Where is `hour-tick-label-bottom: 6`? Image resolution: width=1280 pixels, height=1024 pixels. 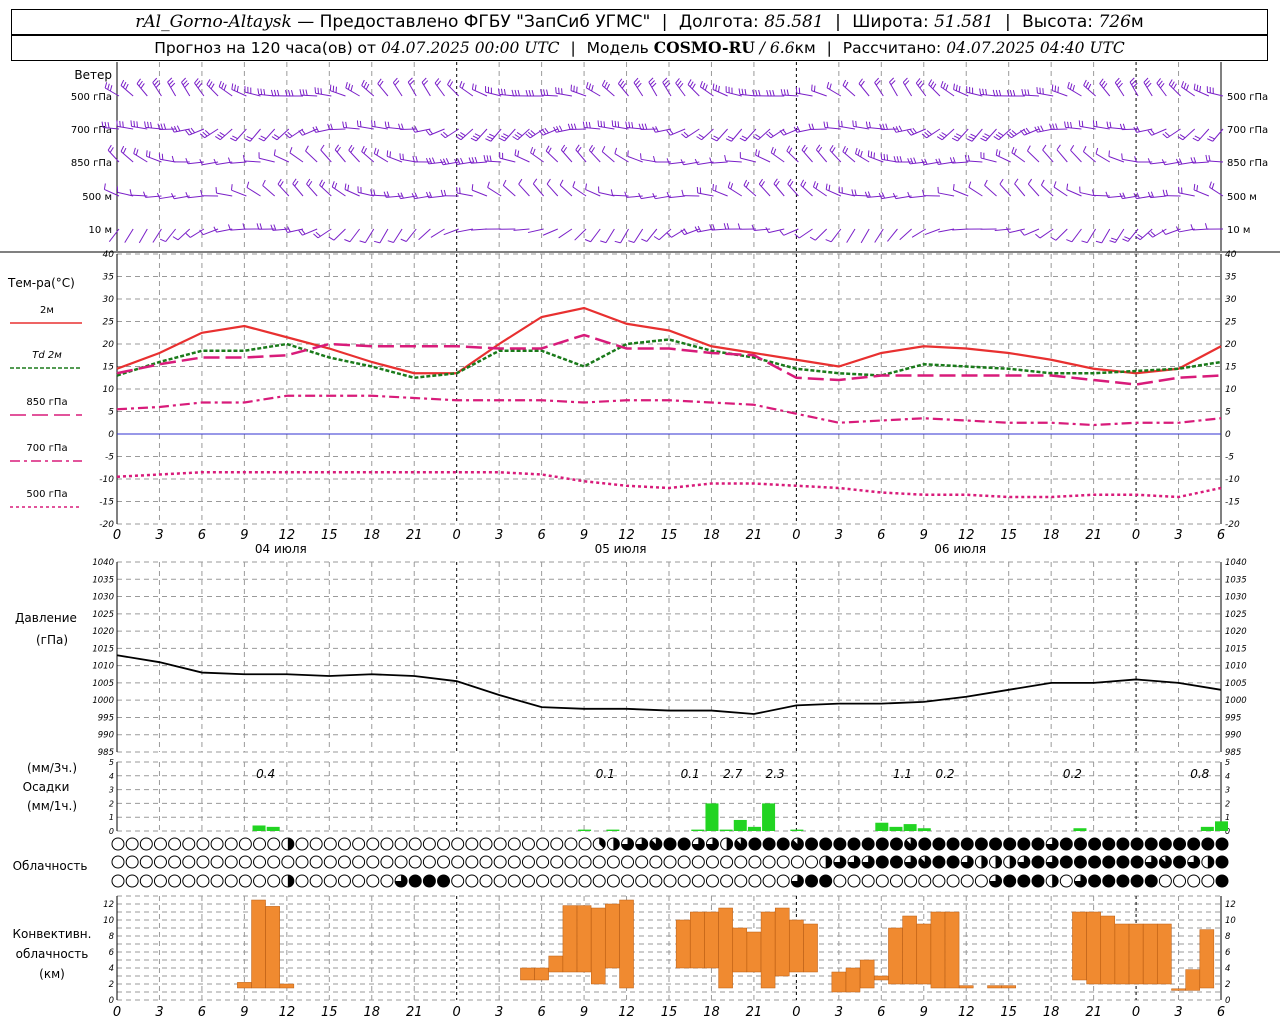
hour-tick-label-bottom: 6 is located at coordinates (881, 1012).